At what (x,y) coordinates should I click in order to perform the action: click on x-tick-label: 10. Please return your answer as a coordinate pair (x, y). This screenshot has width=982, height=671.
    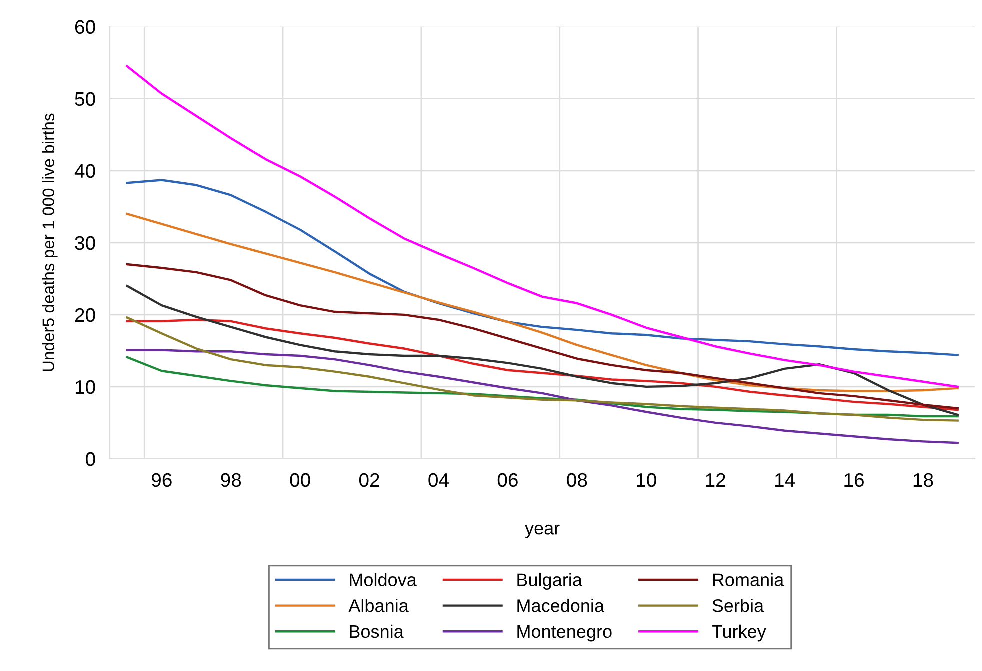
    Looking at the image, I should click on (646, 480).